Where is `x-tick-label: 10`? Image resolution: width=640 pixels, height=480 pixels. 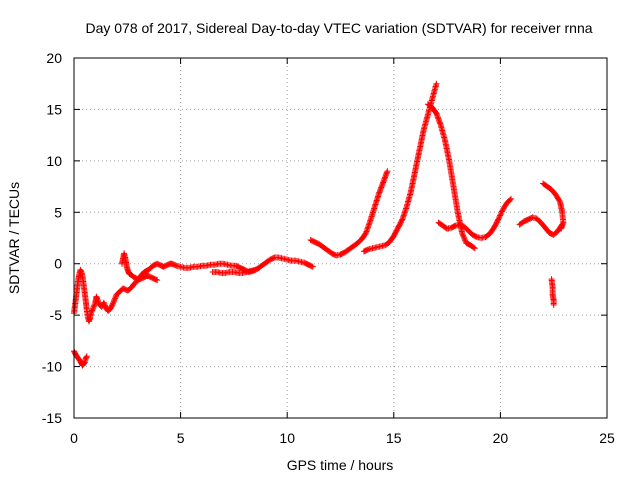
x-tick-label: 10 is located at coordinates (287, 438).